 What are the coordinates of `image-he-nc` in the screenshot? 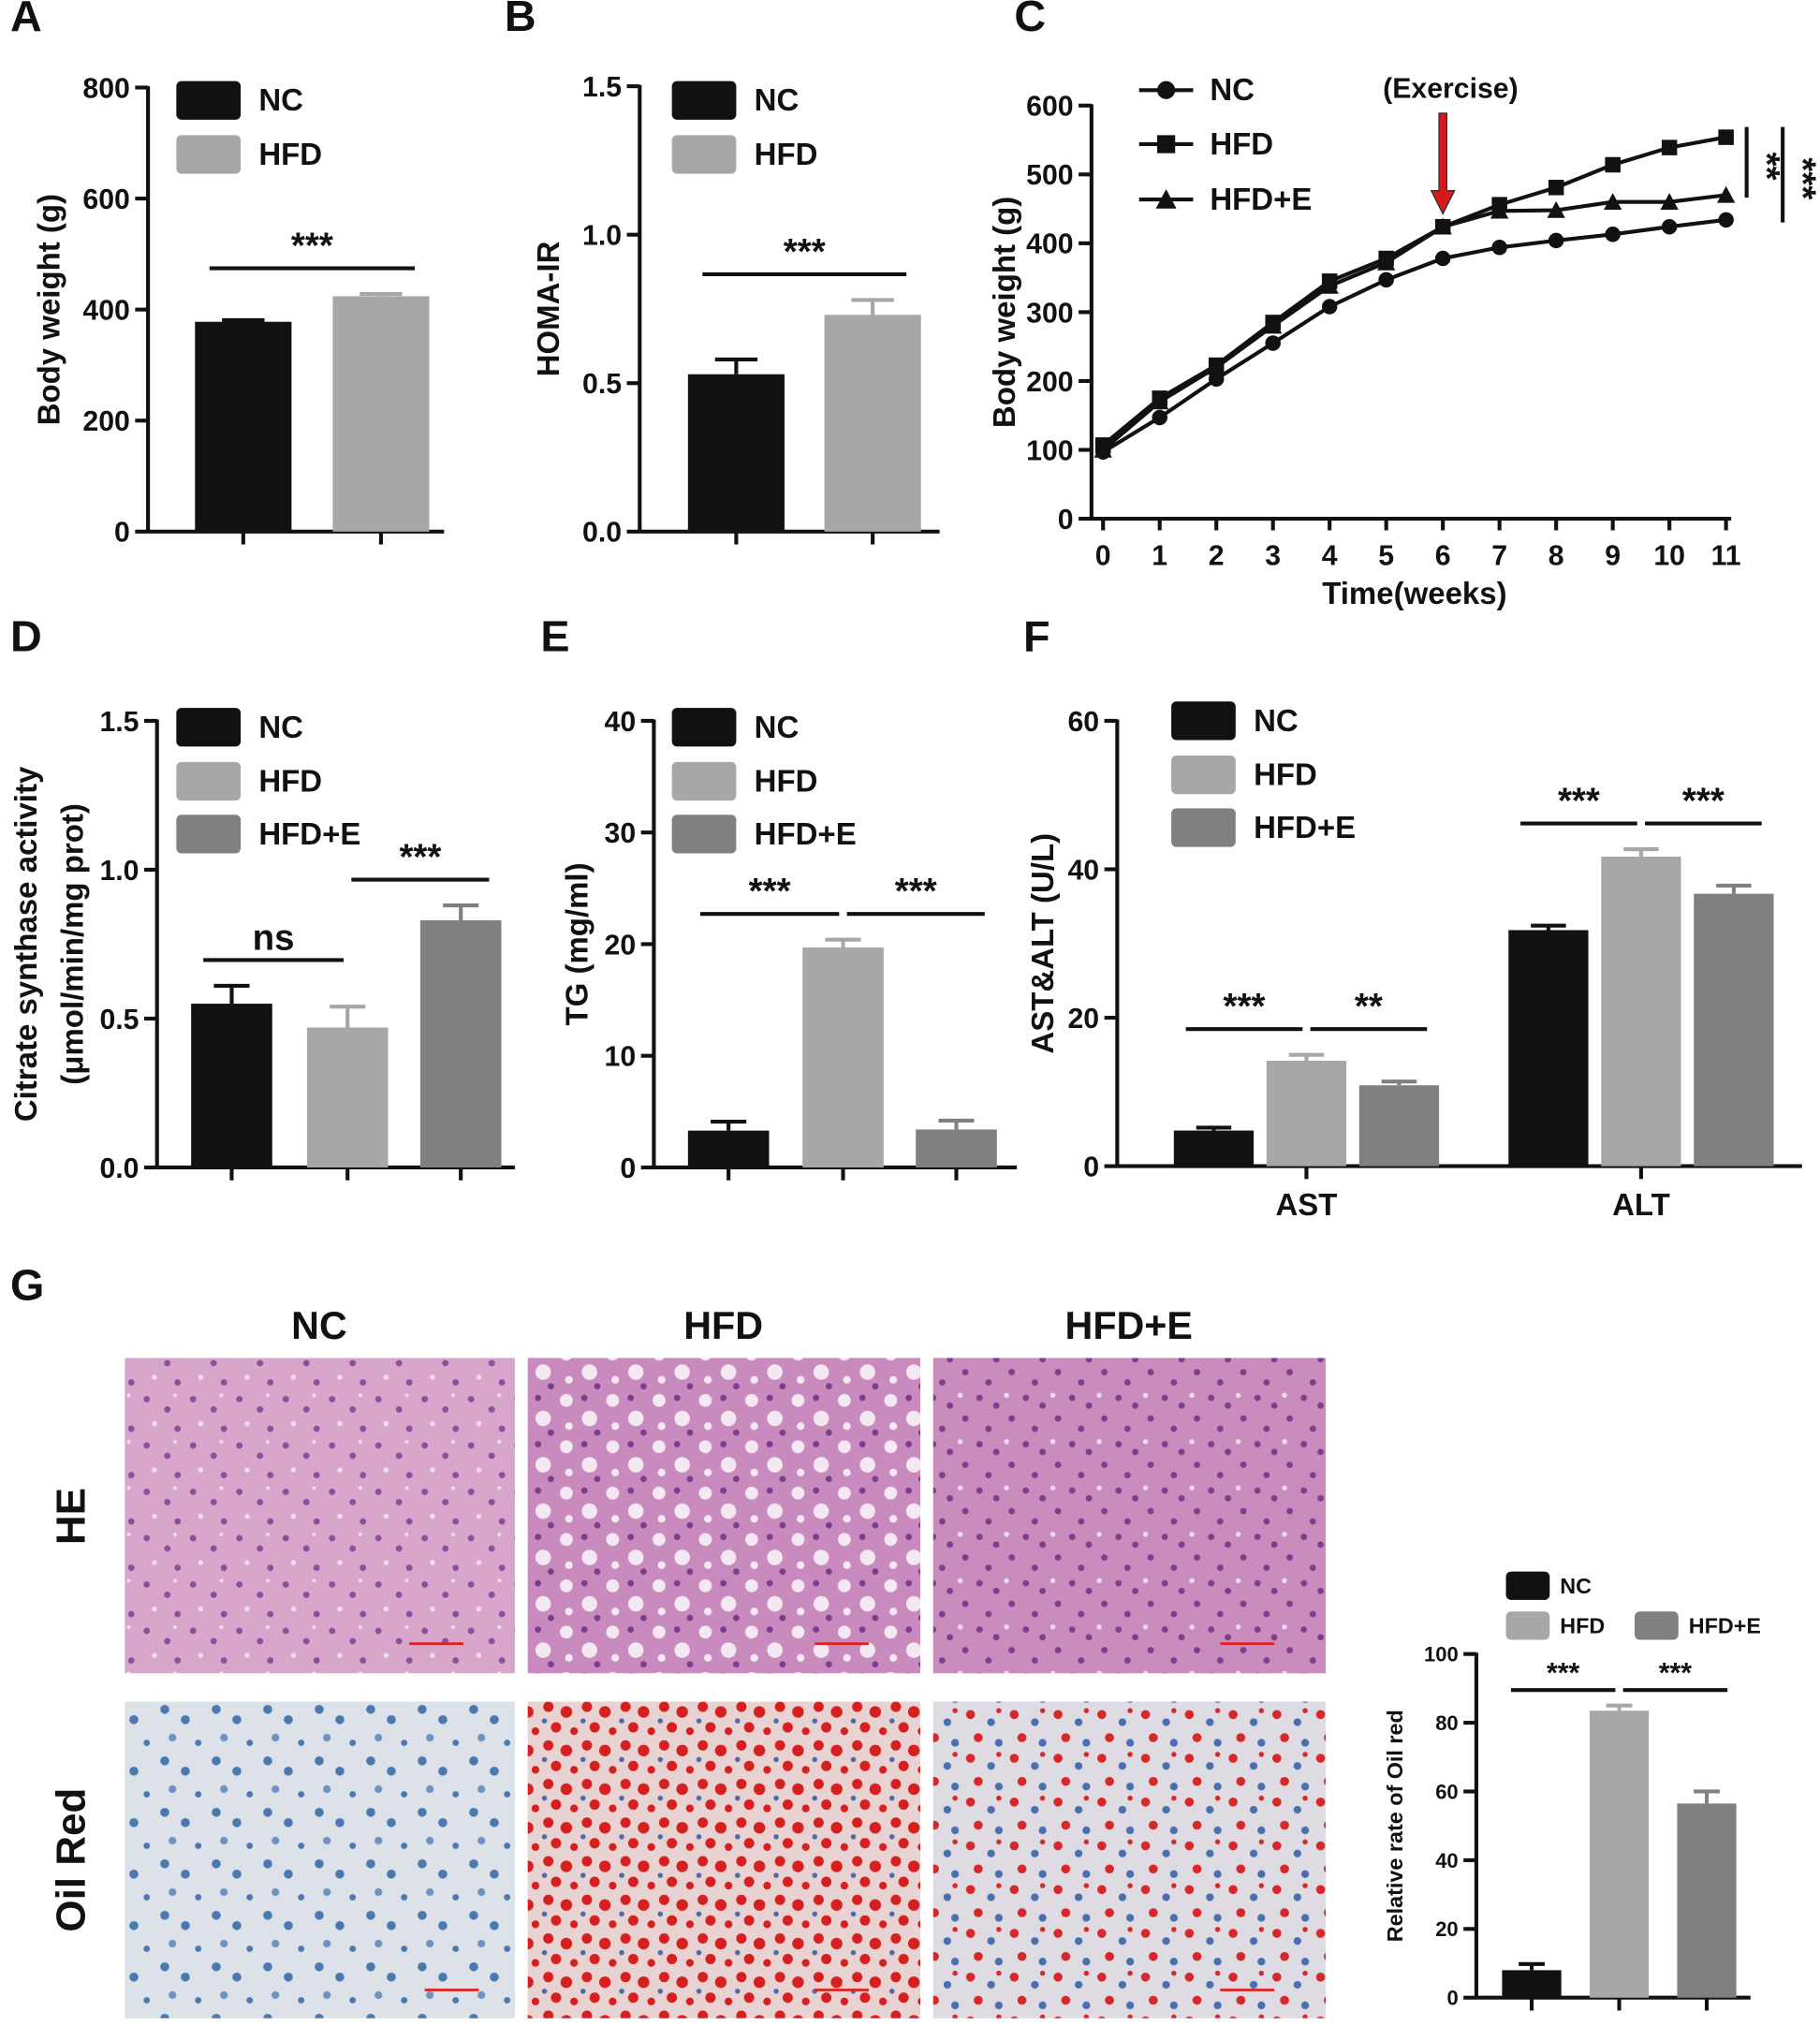 It's located at (320, 1516).